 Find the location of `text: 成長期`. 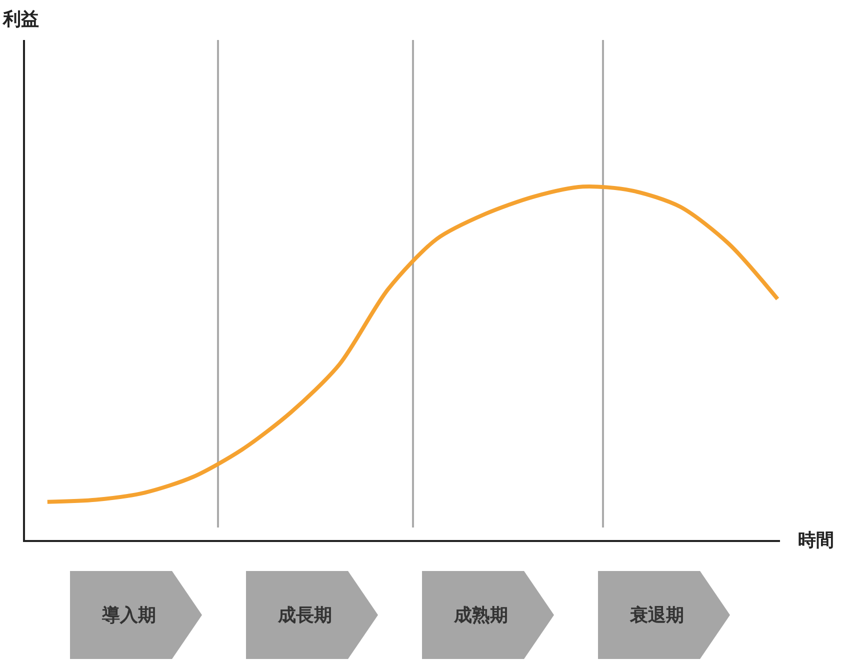

text: 成長期 is located at coordinates (304, 615).